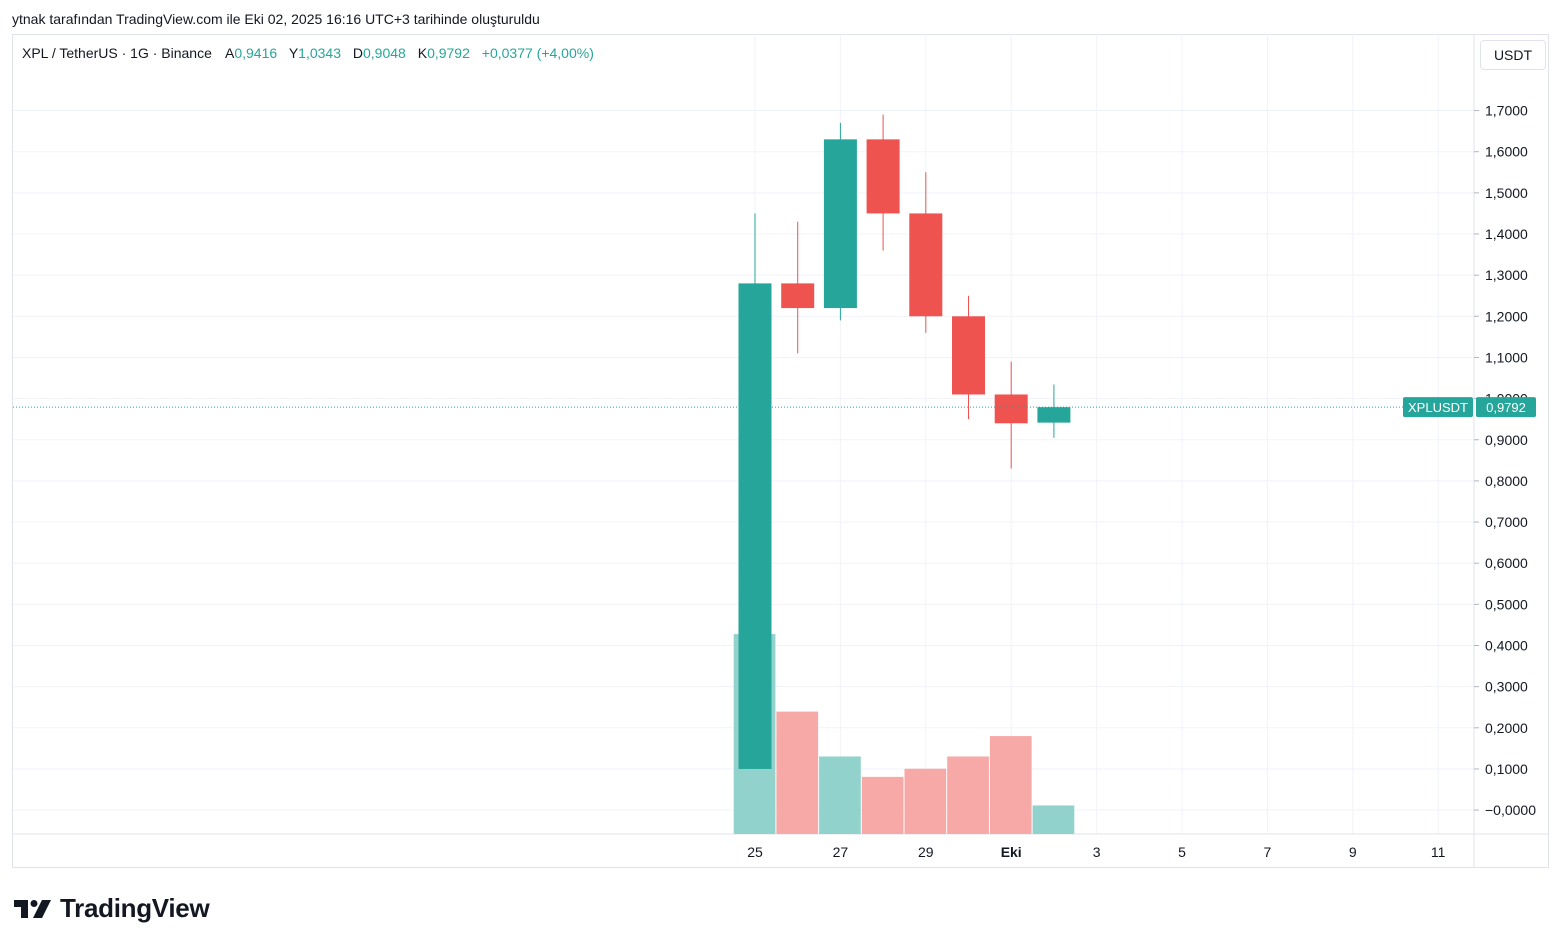 Image resolution: width=1563 pixels, height=944 pixels. I want to click on ticker-tag-label: XPLUSDT, so click(1438, 407).